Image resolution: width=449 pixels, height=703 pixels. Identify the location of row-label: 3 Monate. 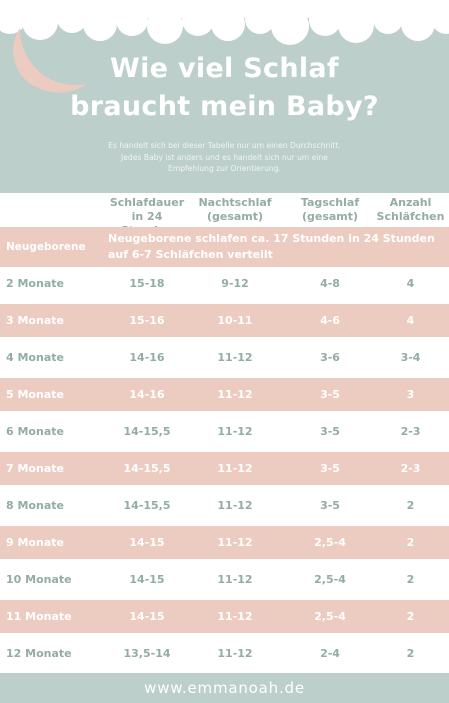
(35, 320).